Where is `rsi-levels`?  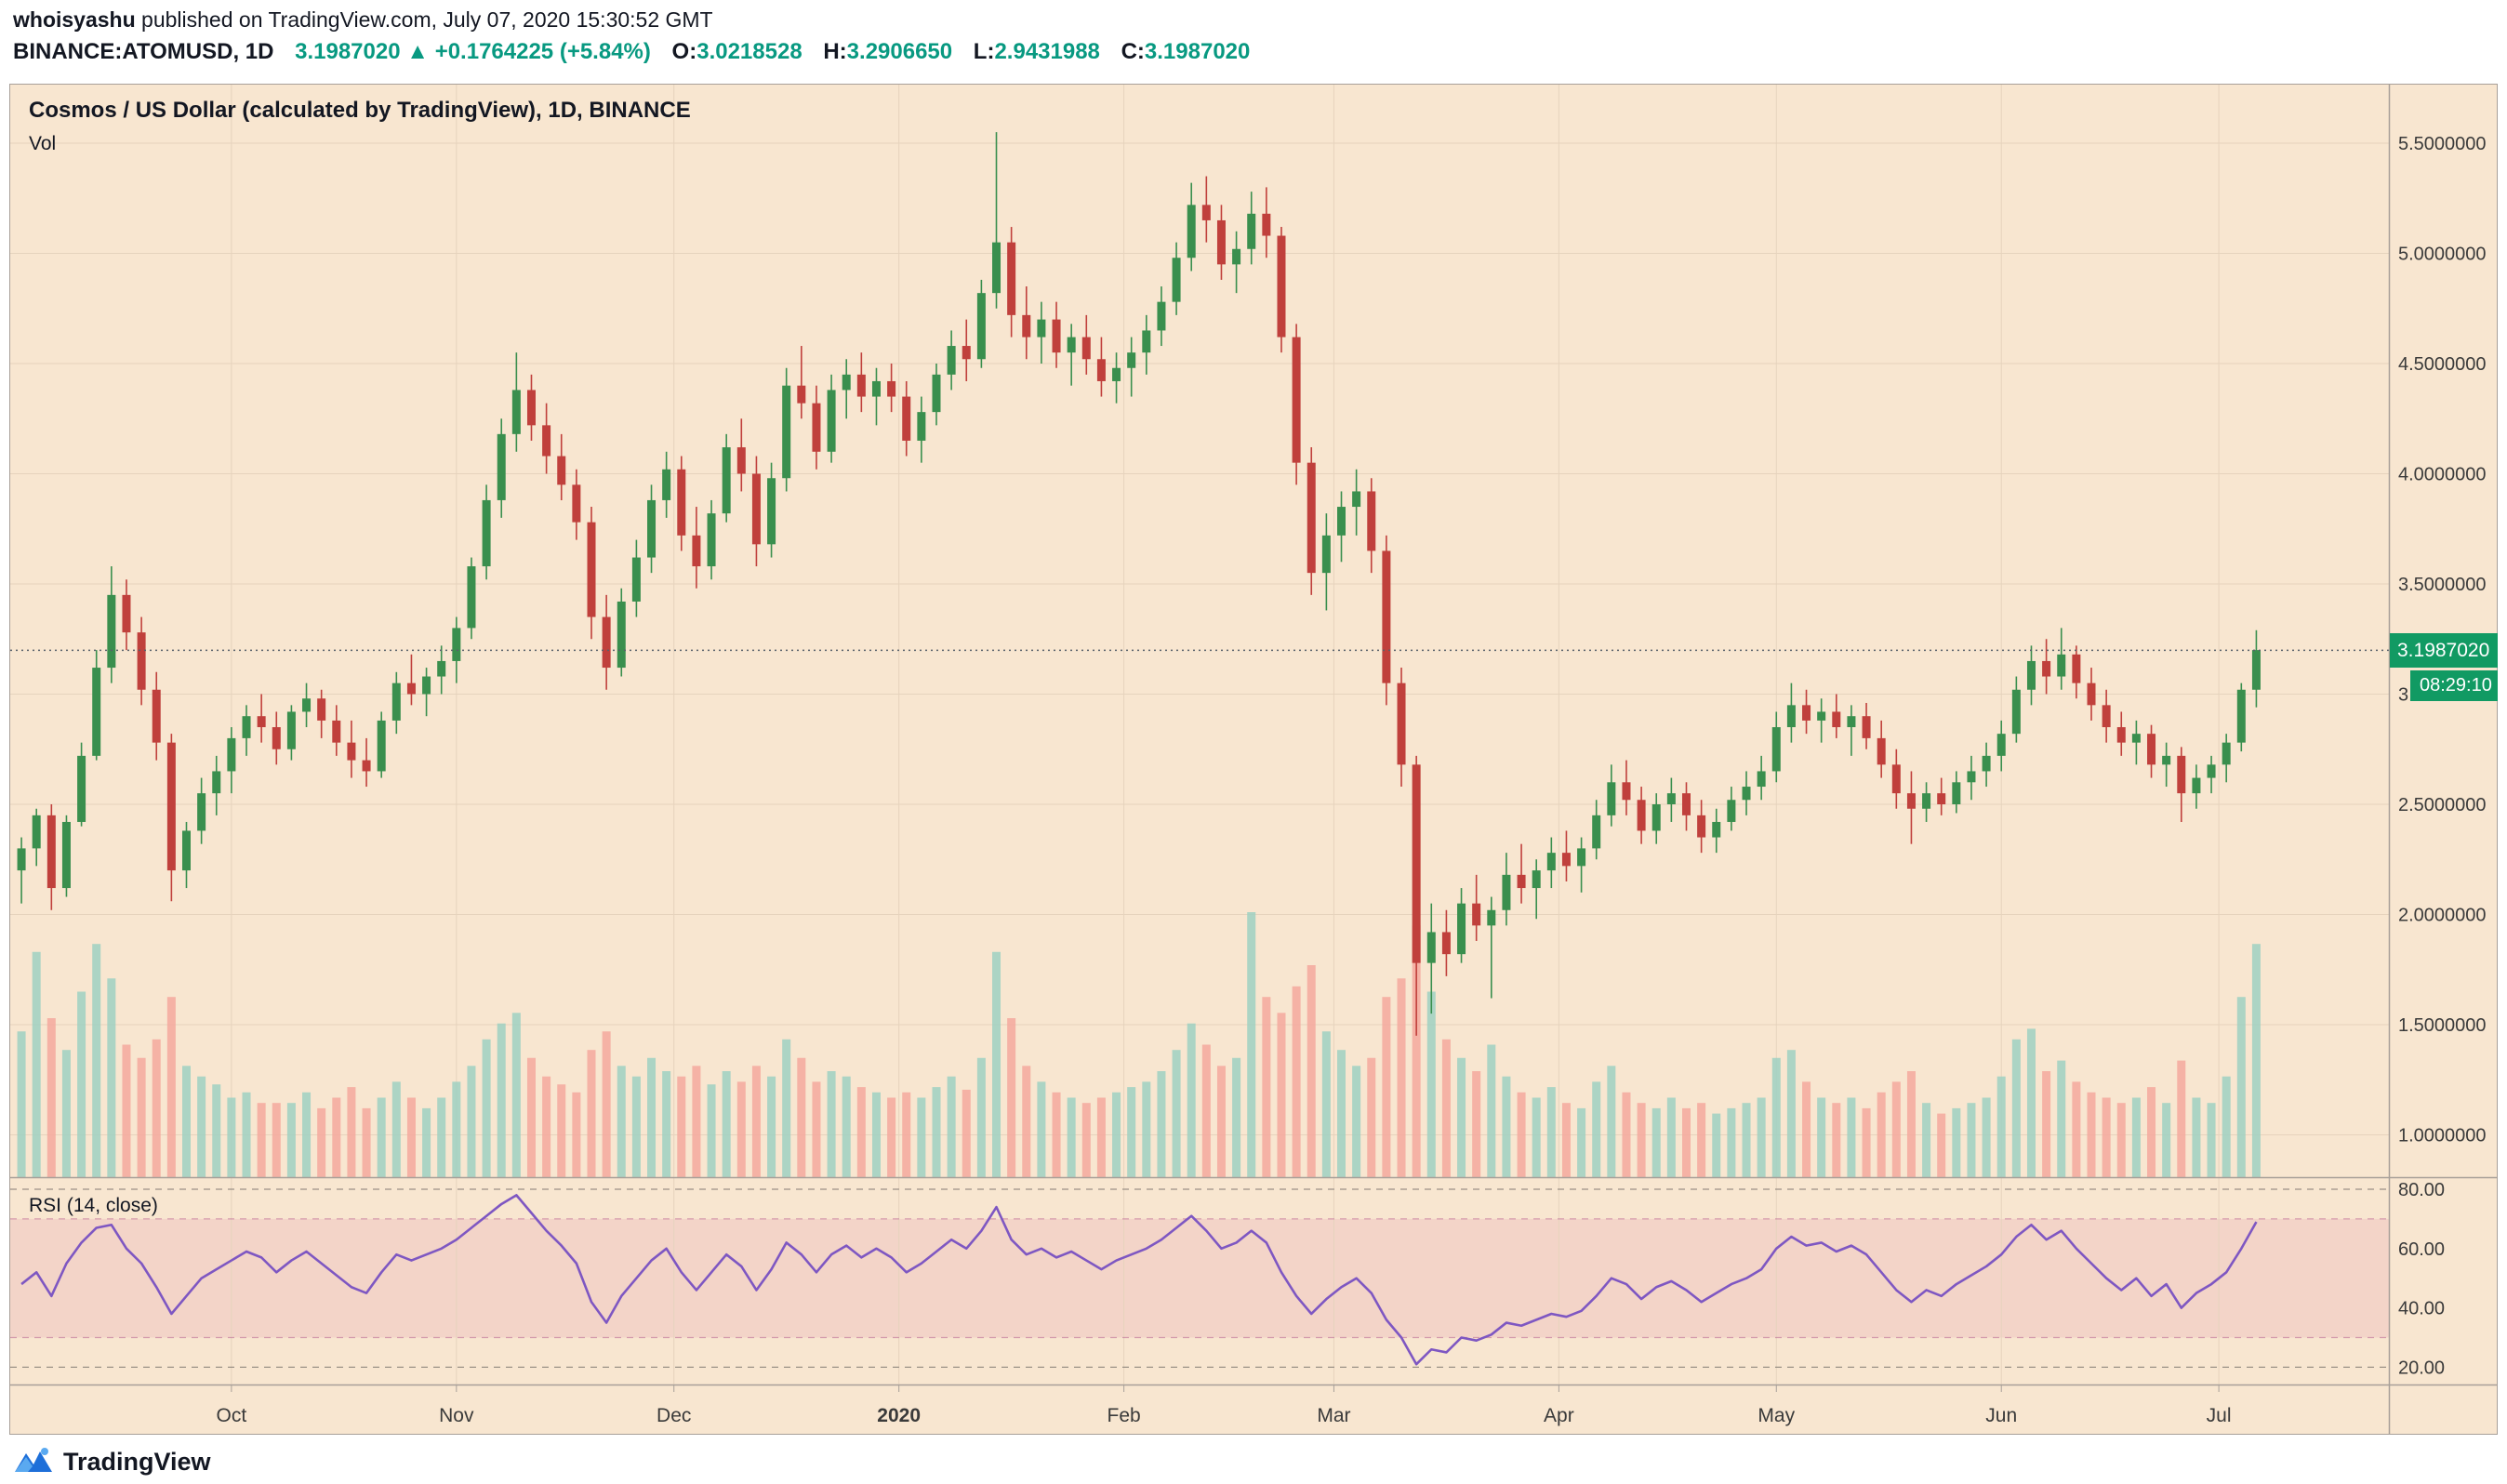
rsi-levels is located at coordinates (1199, 1278).